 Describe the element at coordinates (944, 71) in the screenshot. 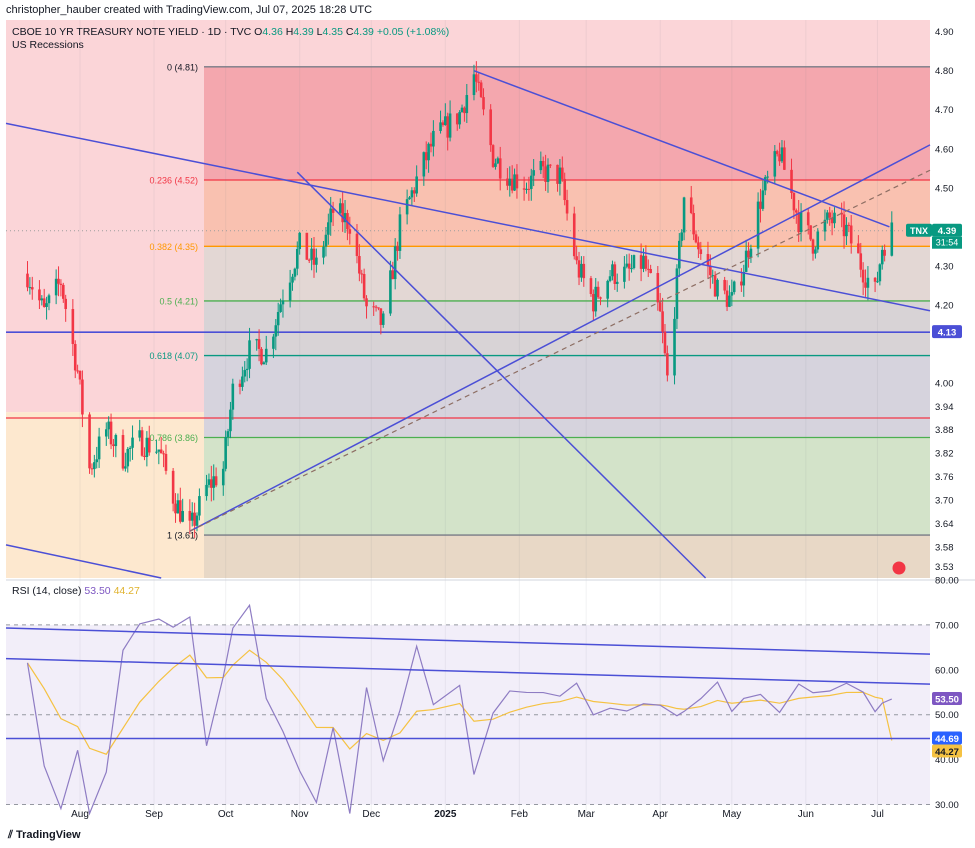

I see `y-tick-label: 4.80` at that location.